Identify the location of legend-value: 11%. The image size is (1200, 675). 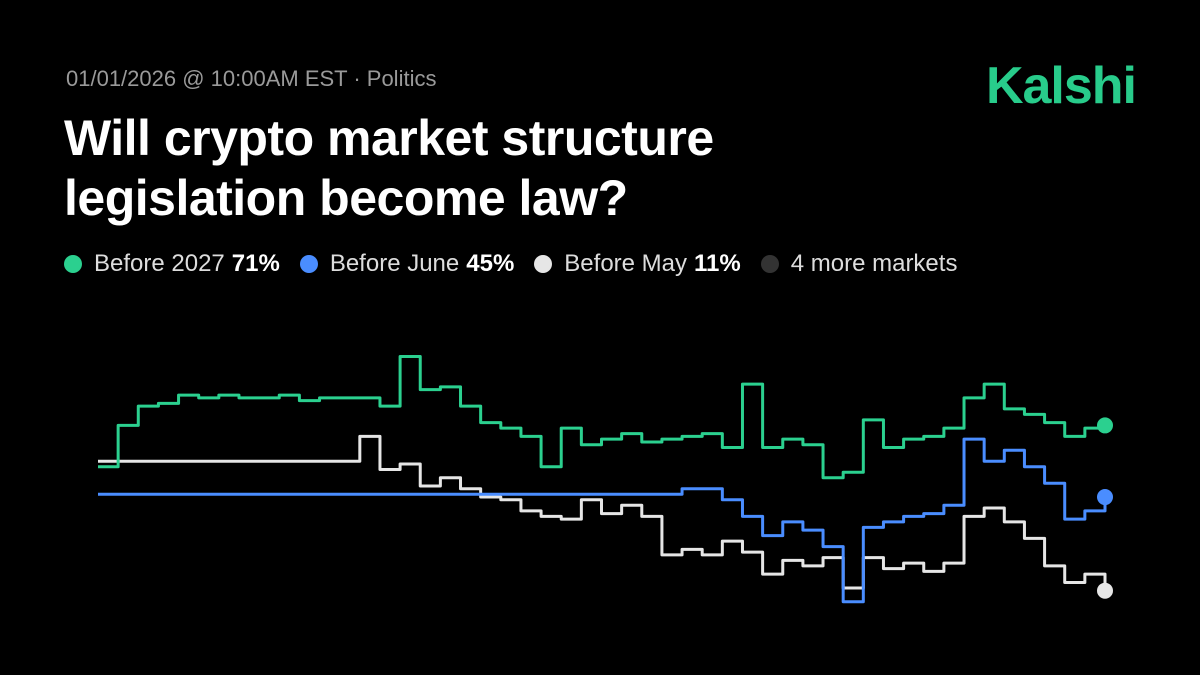
(717, 263).